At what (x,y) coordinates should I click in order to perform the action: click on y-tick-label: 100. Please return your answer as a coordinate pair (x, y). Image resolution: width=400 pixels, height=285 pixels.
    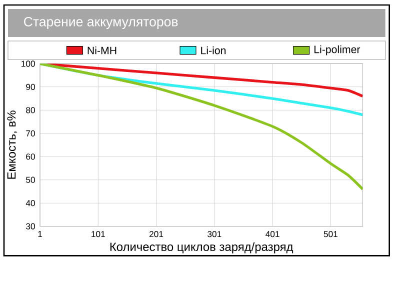
    Looking at the image, I should click on (28, 63).